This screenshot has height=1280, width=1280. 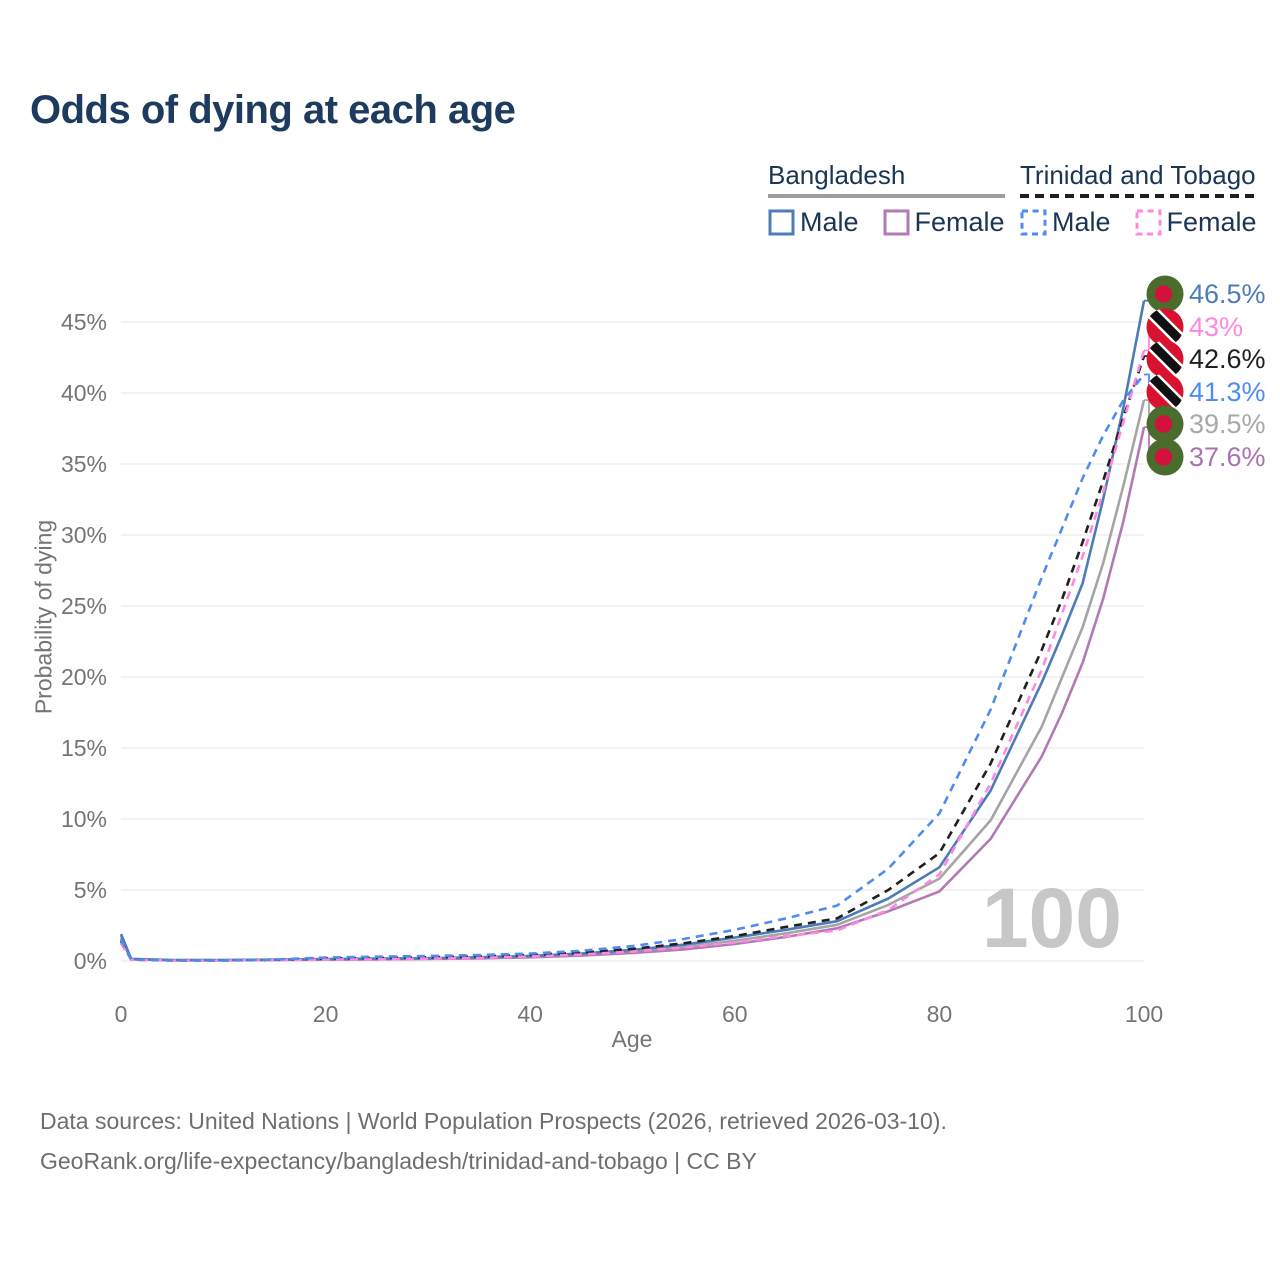 I want to click on end-label-bangladesh-male: 46.5%, so click(x=1206, y=294).